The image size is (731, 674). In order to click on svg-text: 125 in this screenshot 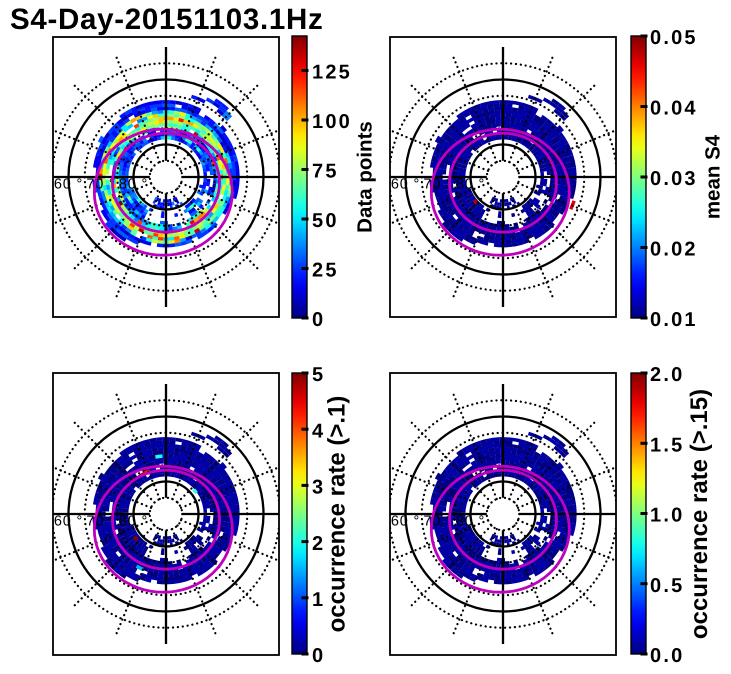, I will do `click(332, 73)`.